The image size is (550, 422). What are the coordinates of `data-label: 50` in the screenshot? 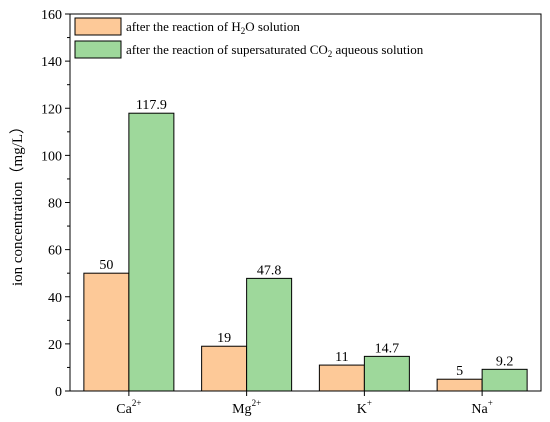 It's located at (106, 265).